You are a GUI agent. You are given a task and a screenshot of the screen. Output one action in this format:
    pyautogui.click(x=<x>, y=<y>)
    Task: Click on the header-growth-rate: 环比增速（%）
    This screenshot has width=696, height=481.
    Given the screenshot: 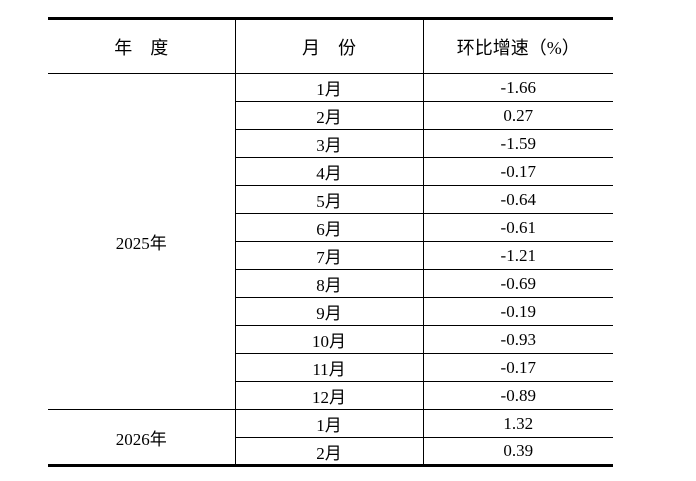 What is the action you would take?
    pyautogui.click(x=517, y=46)
    